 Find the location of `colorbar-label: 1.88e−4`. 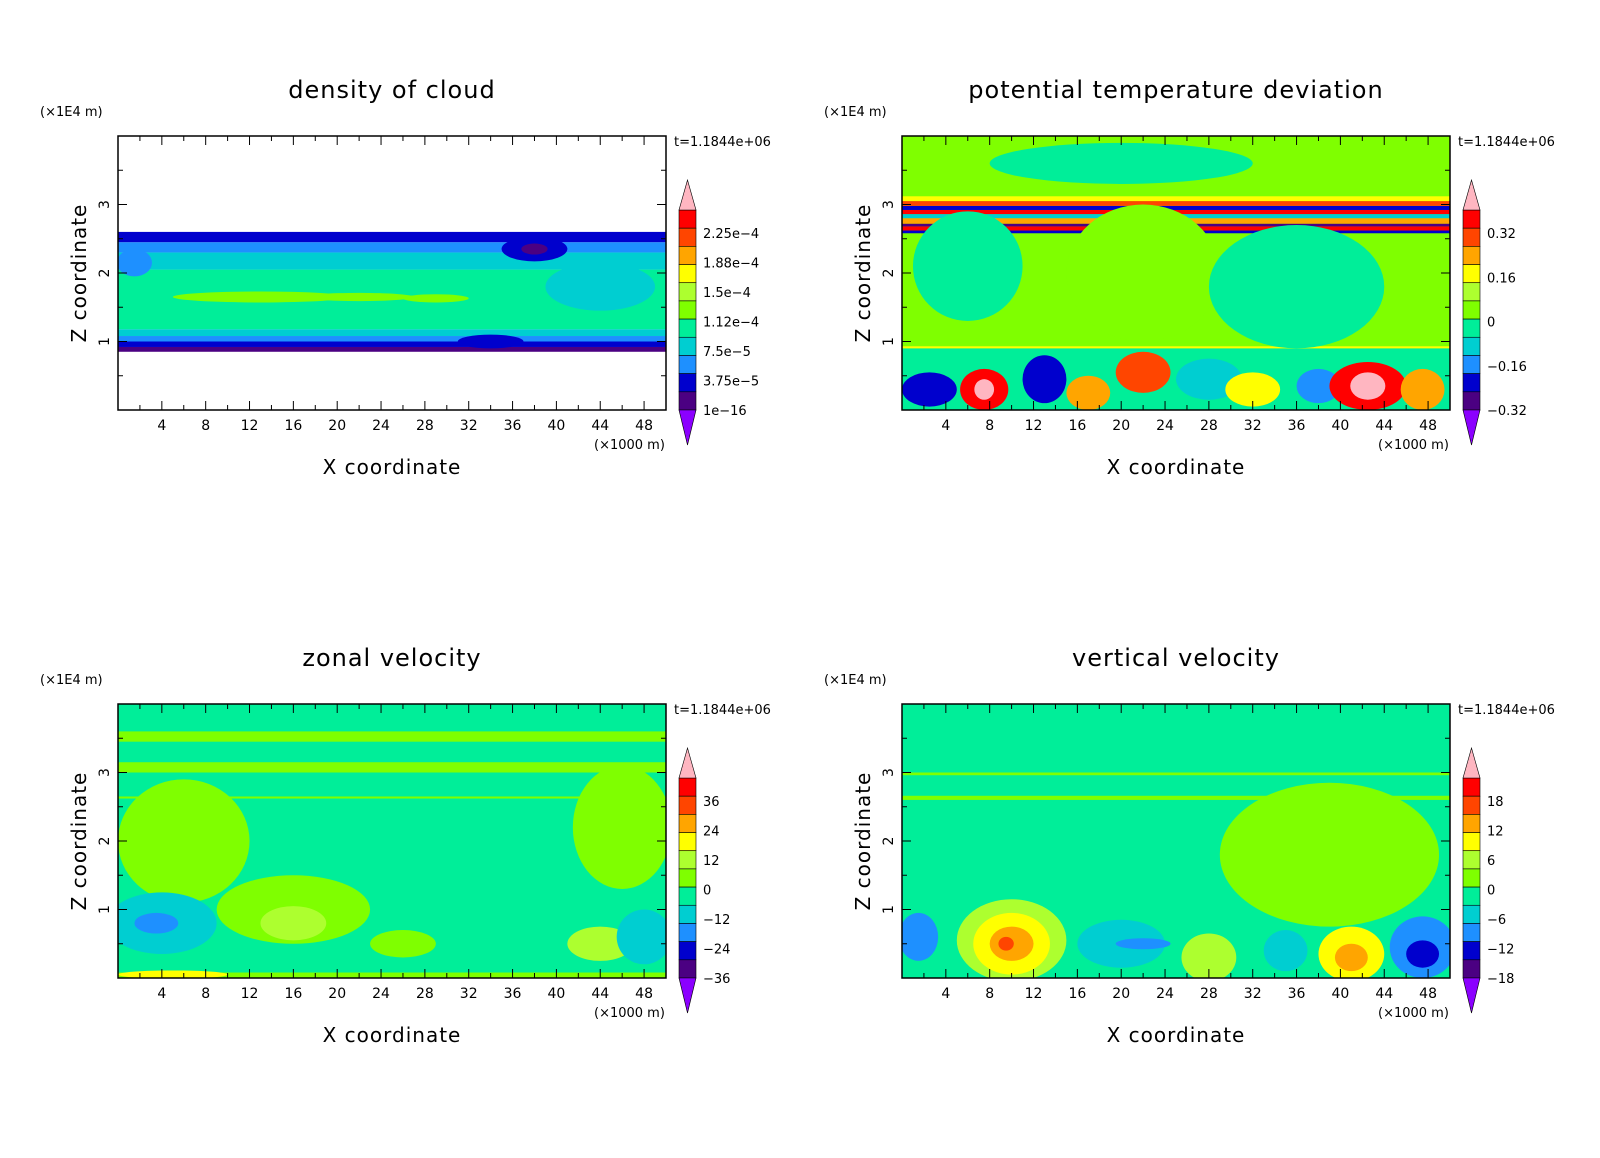

colorbar-label: 1.88e−4 is located at coordinates (731, 264).